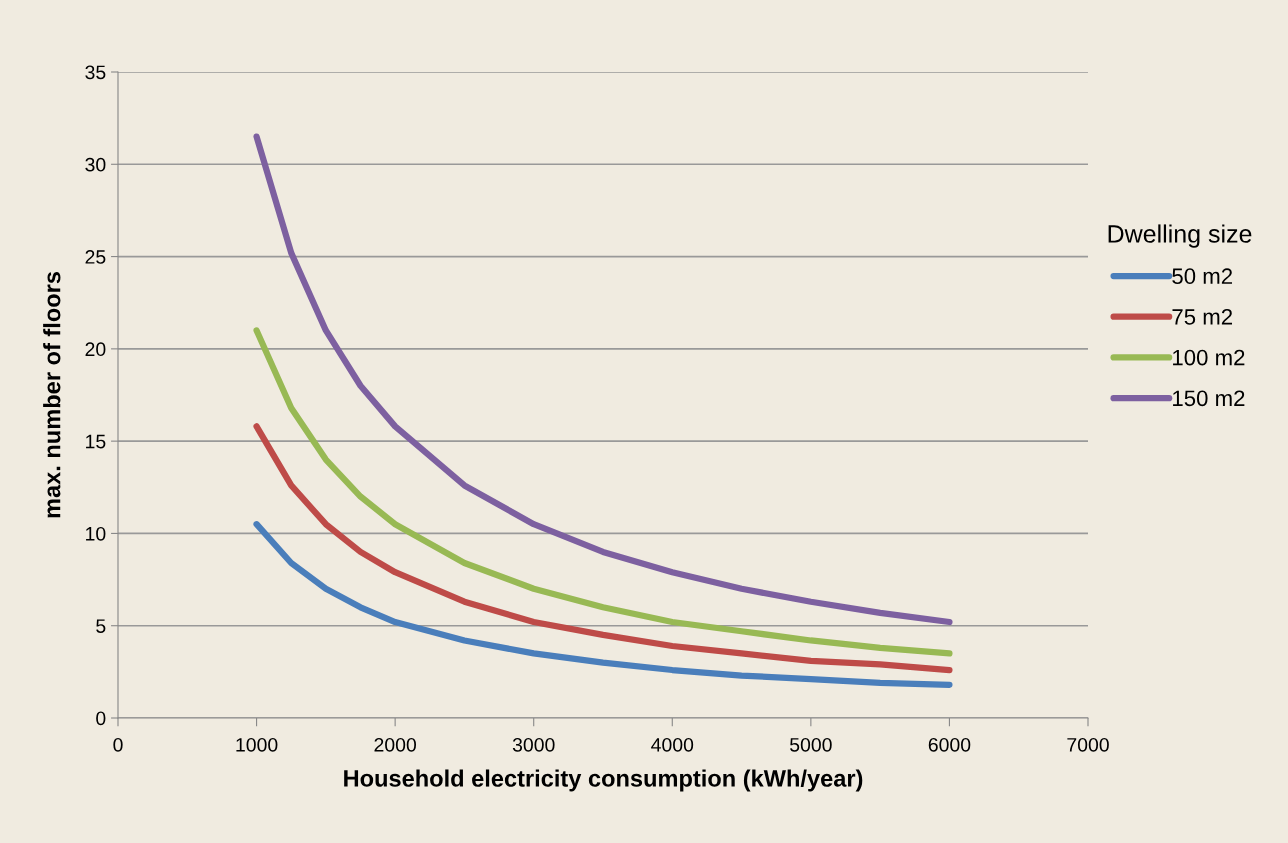 This screenshot has height=843, width=1288. I want to click on x-tick-label: 3000, so click(533, 744).